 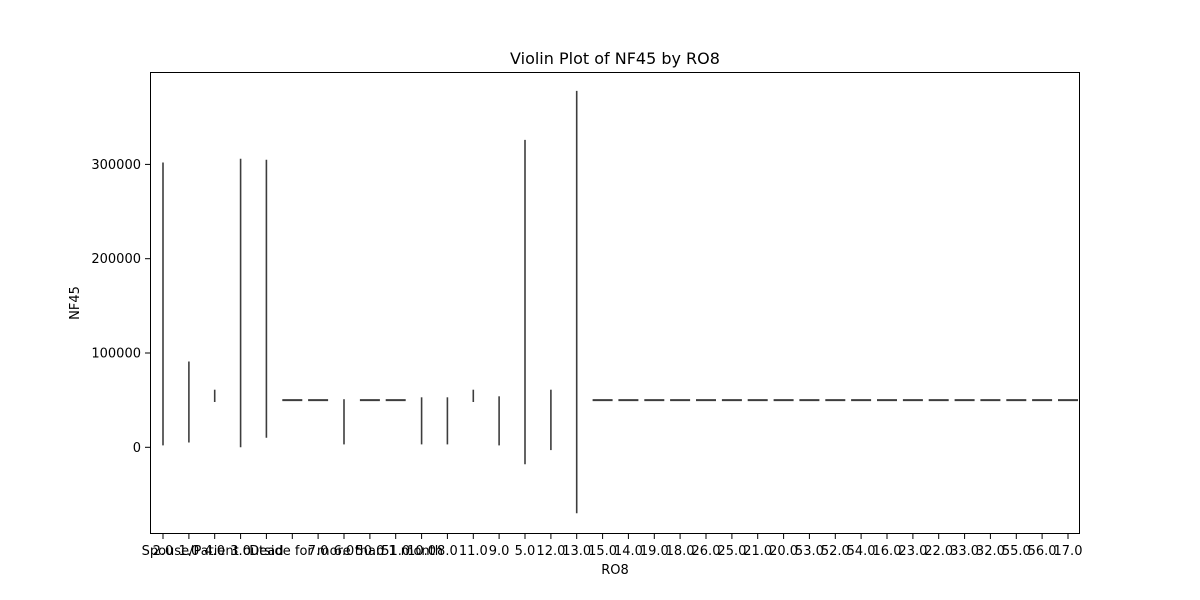 I want to click on x-tick-label-30: 22.0, so click(x=938, y=551).